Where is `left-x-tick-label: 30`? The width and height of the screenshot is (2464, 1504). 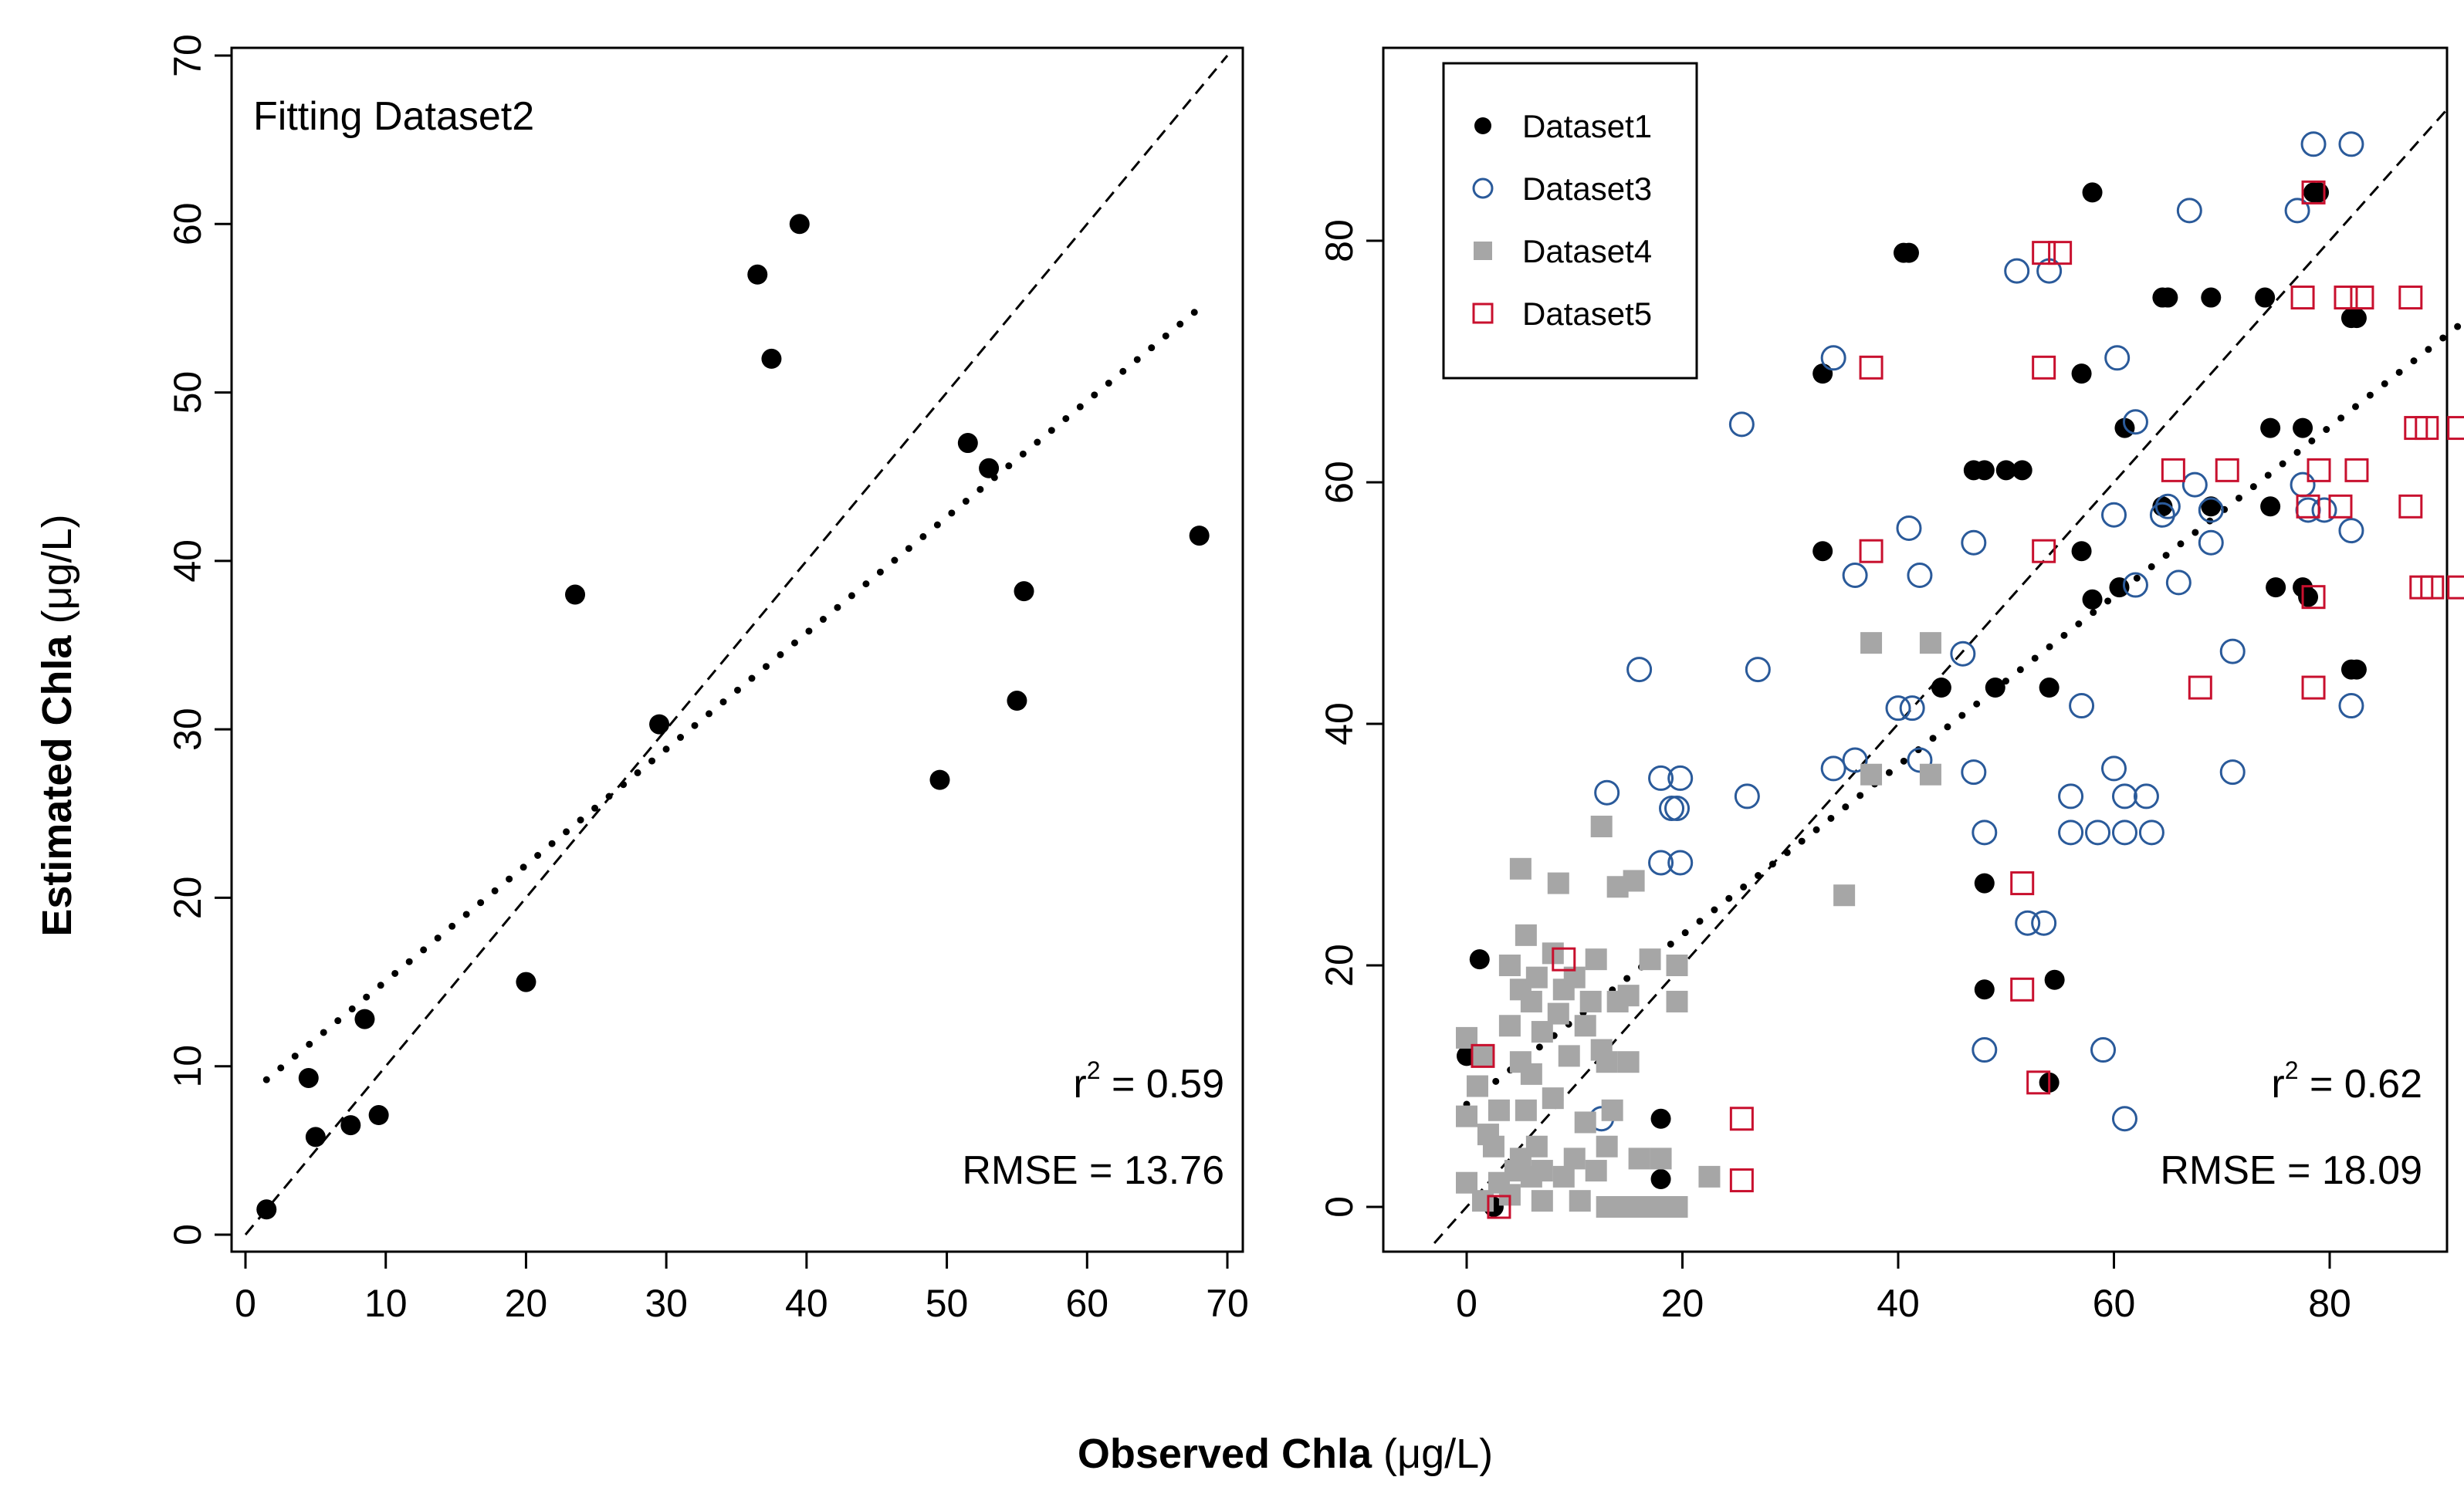
left-x-tick-label: 30 is located at coordinates (666, 1303).